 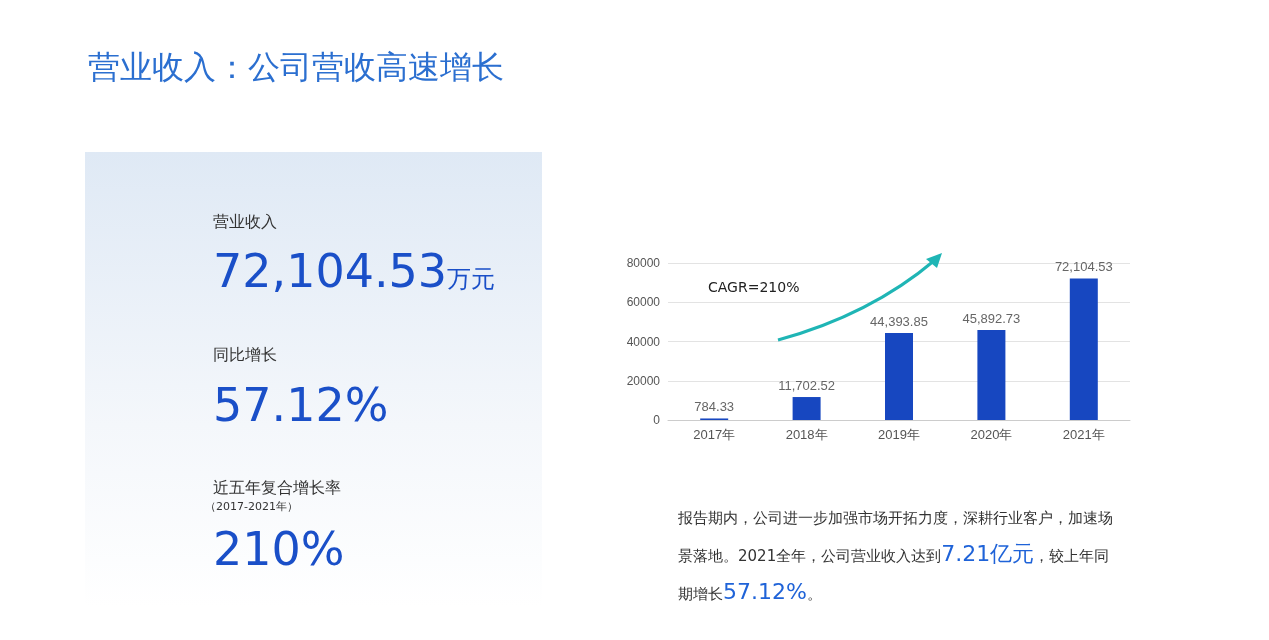 I want to click on text: （2017-2021年）, so click(x=251, y=506).